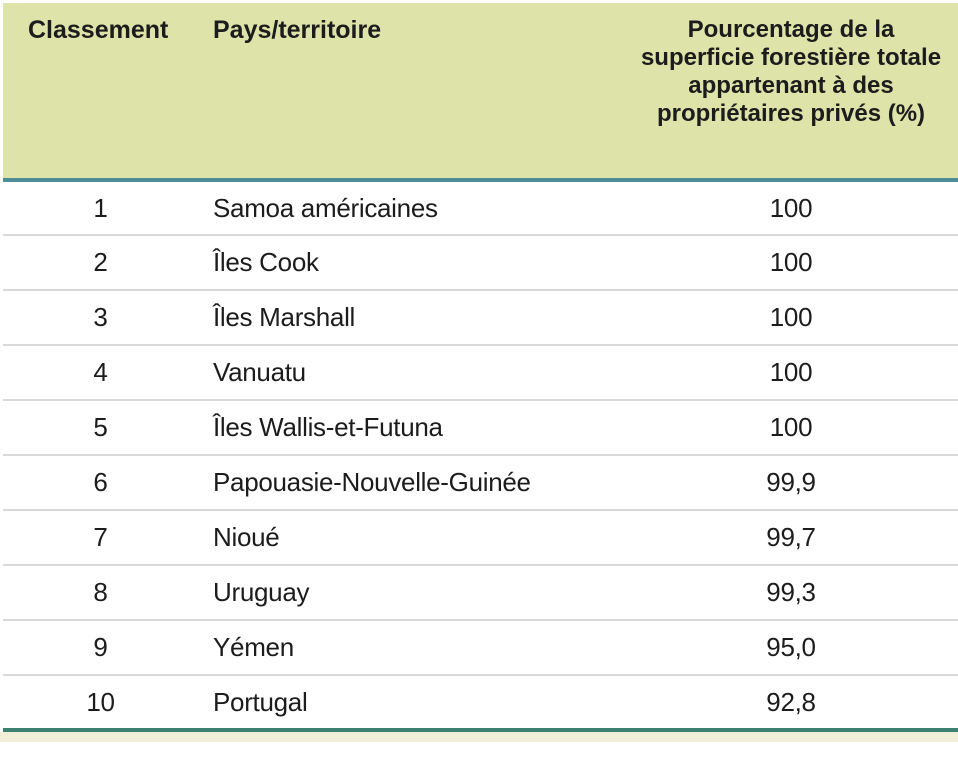 The image size is (958, 765). Describe the element at coordinates (411, 538) in the screenshot. I see `country-cell: Nioué` at that location.